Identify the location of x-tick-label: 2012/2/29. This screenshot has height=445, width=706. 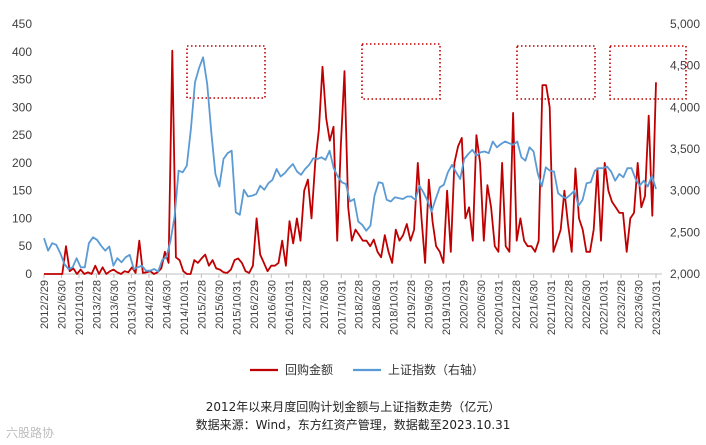
(45, 304).